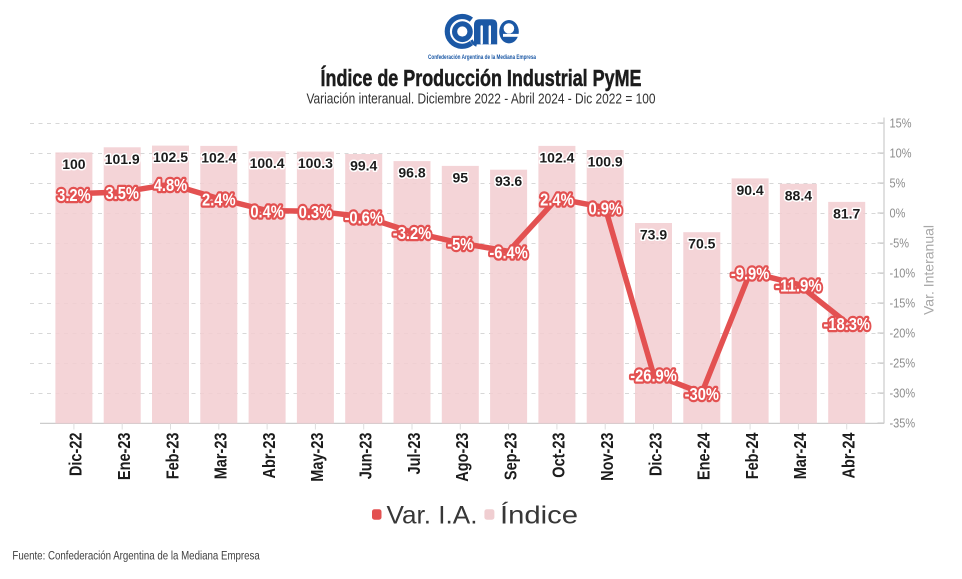  Describe the element at coordinates (539, 515) in the screenshot. I see `svg-text: Índice` at that location.